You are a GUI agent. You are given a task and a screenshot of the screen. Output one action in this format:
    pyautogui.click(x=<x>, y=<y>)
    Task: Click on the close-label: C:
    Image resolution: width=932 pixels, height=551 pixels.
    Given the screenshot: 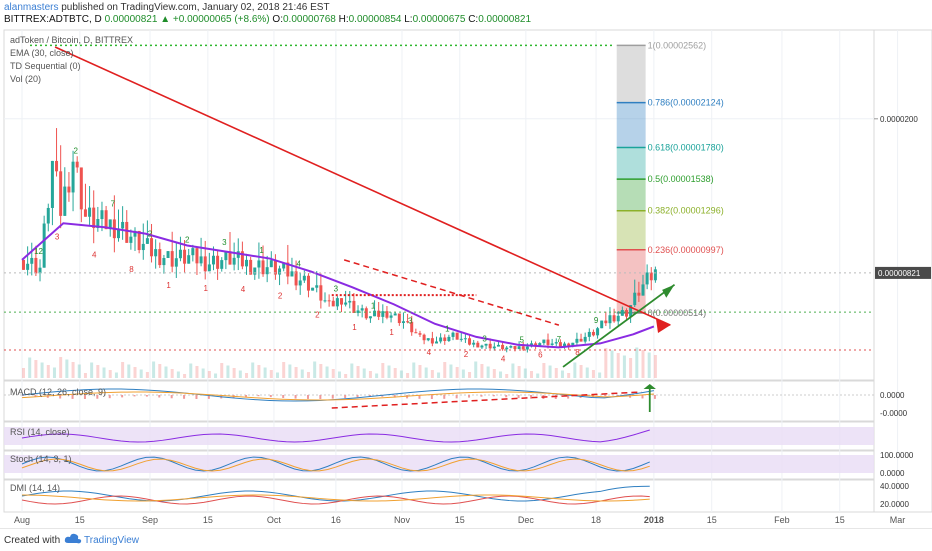 What is the action you would take?
    pyautogui.click(x=473, y=19)
    